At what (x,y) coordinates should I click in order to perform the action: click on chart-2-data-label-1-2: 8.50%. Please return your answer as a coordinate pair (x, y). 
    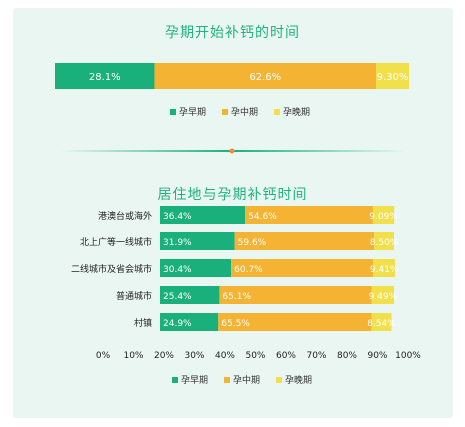
    Looking at the image, I should click on (384, 243).